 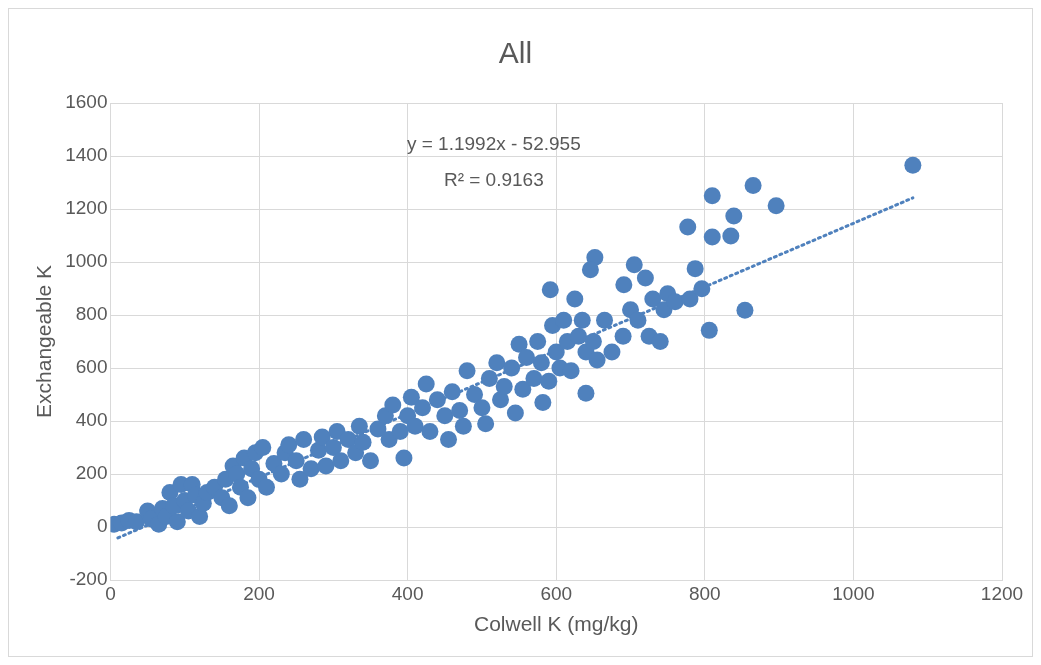 I want to click on y-tick-label: 1000, so click(x=86, y=261).